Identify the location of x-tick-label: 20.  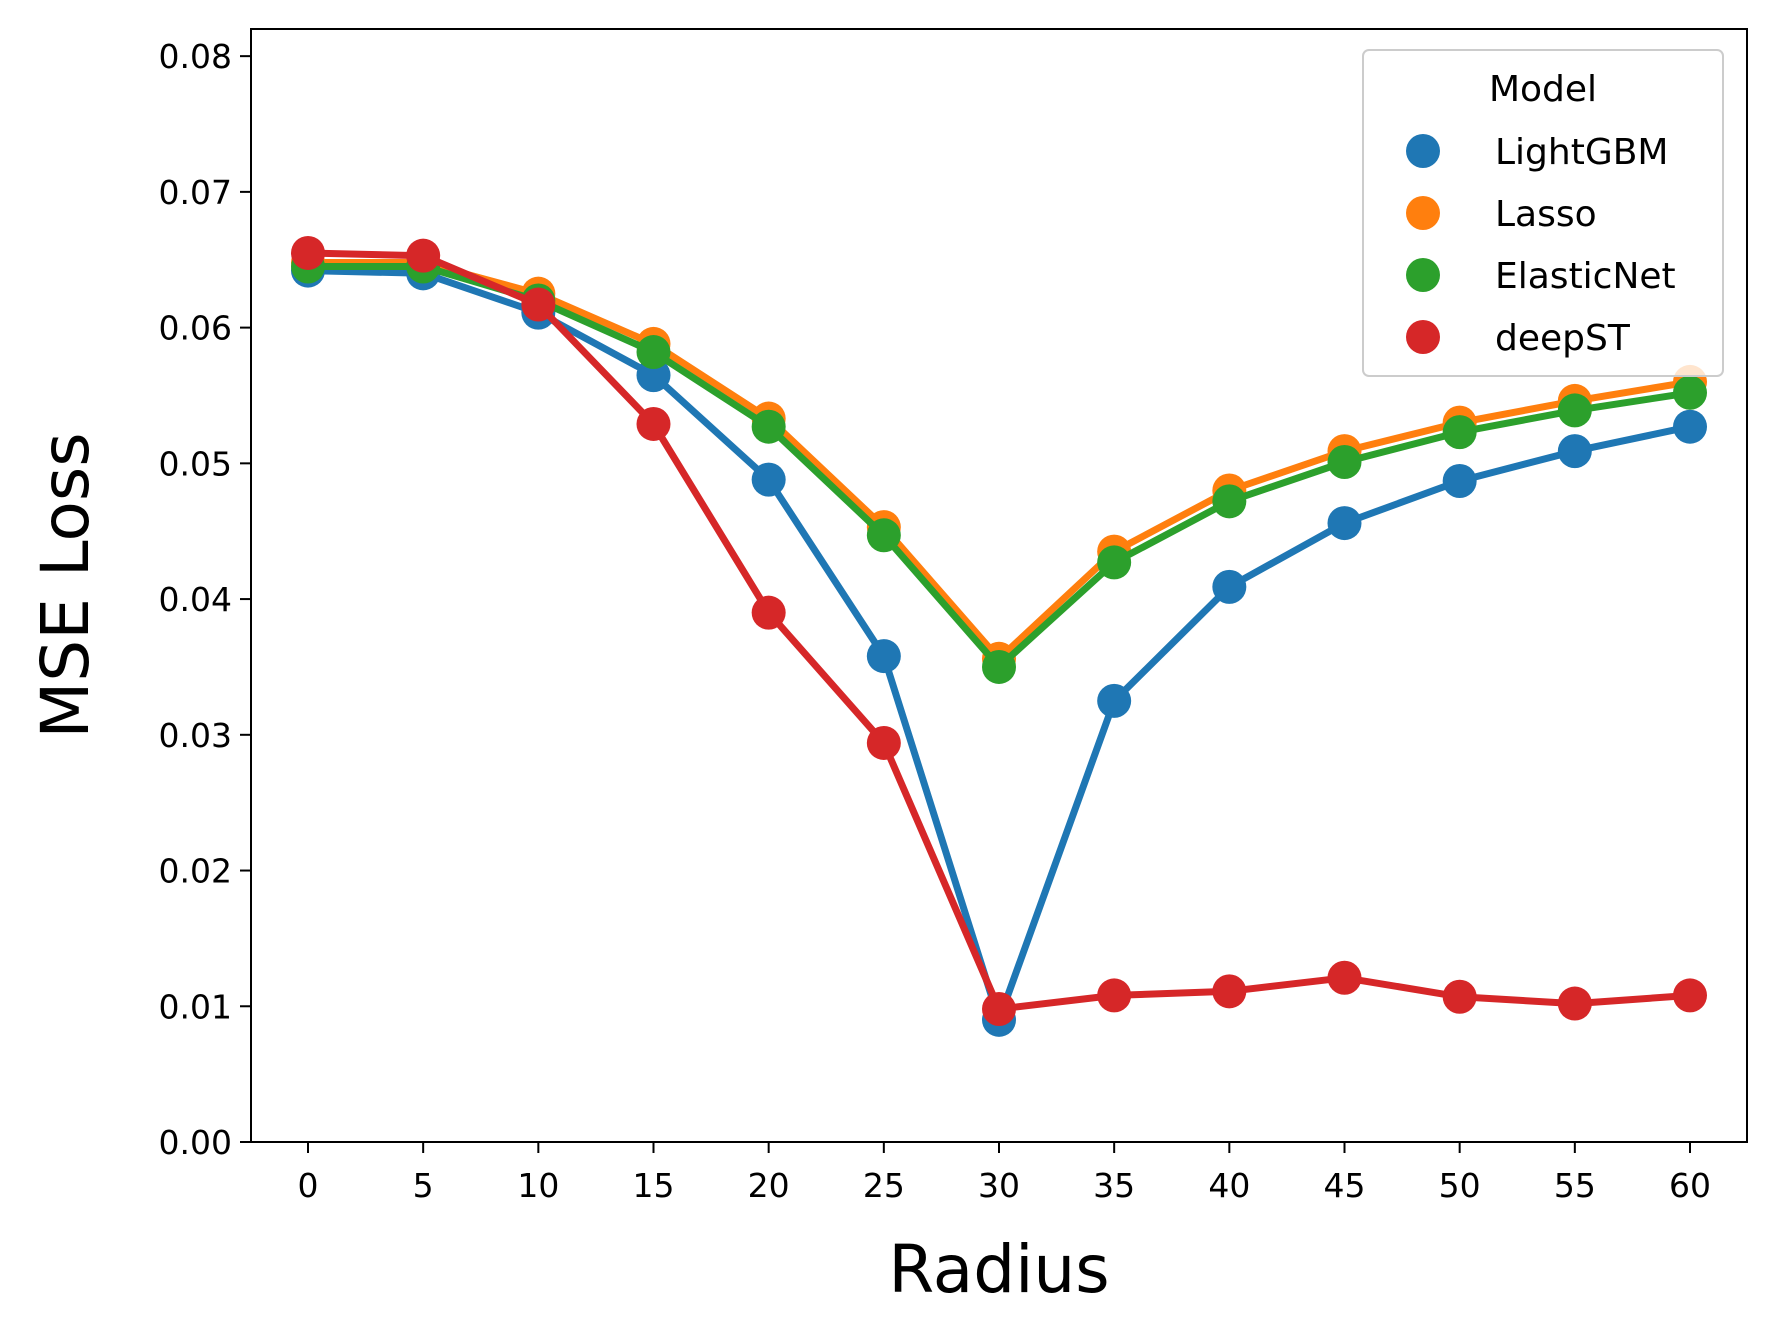
(769, 1185).